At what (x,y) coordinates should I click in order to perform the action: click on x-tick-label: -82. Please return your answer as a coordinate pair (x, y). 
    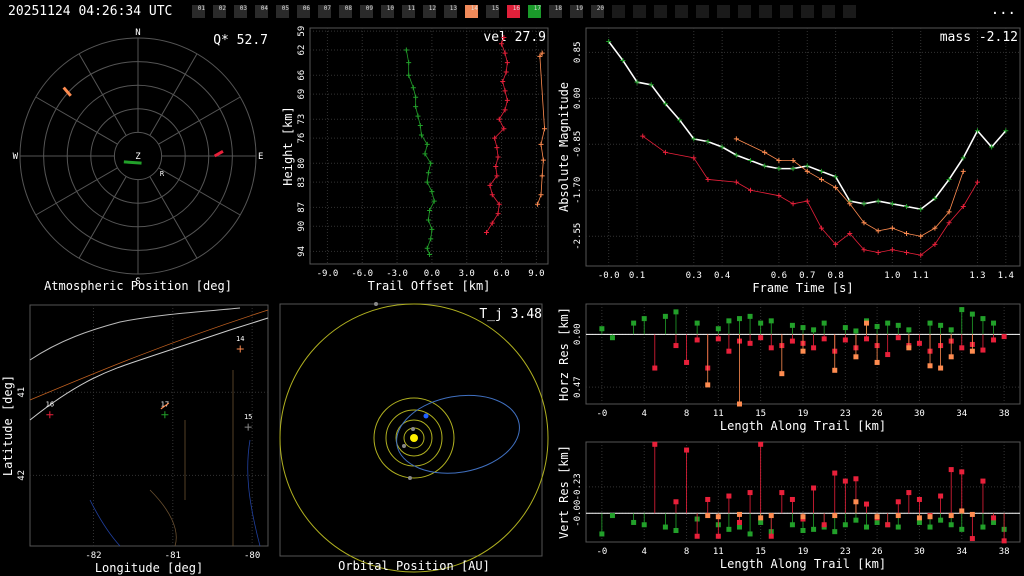
    Looking at the image, I should click on (93, 556).